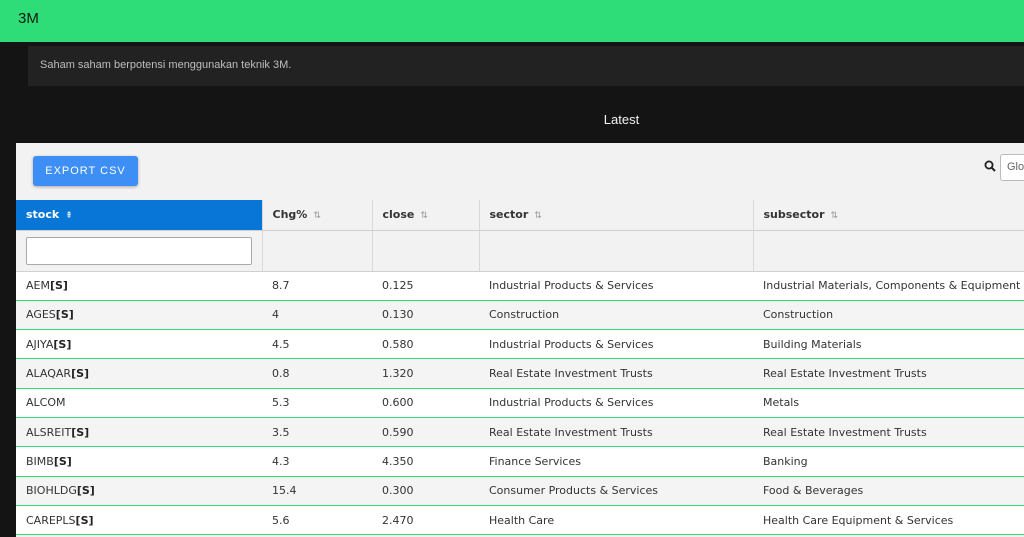 The image size is (1024, 537). I want to click on close-cell: 1.320, so click(425, 373).